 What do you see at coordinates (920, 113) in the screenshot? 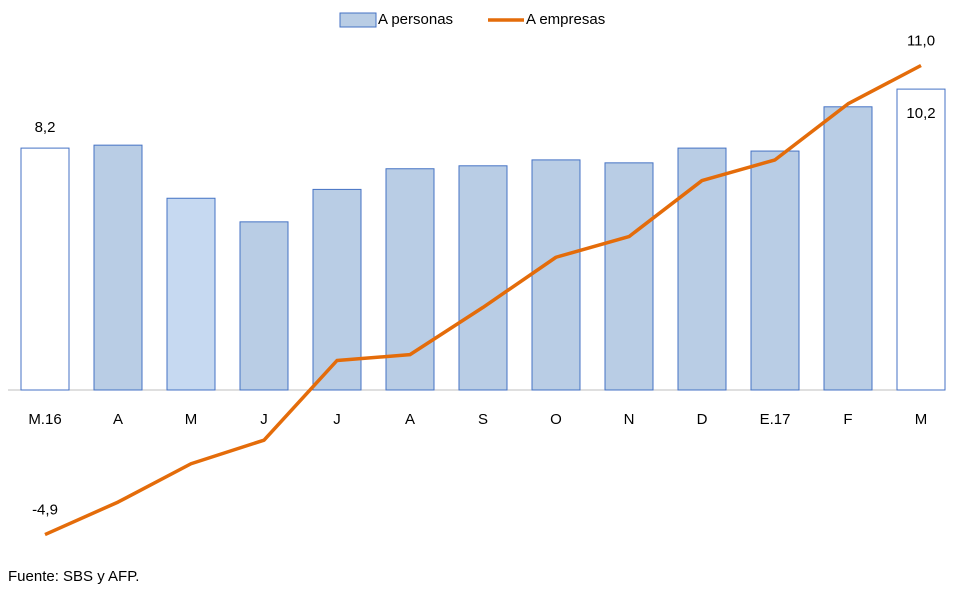
I see `data-label: 10,2` at bounding box center [920, 113].